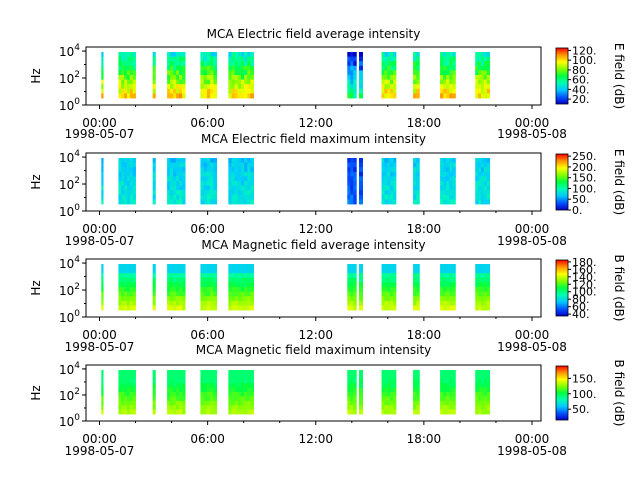 The height and width of the screenshot is (480, 640). I want to click on colorbar-tick-label: 100., so click(584, 188).